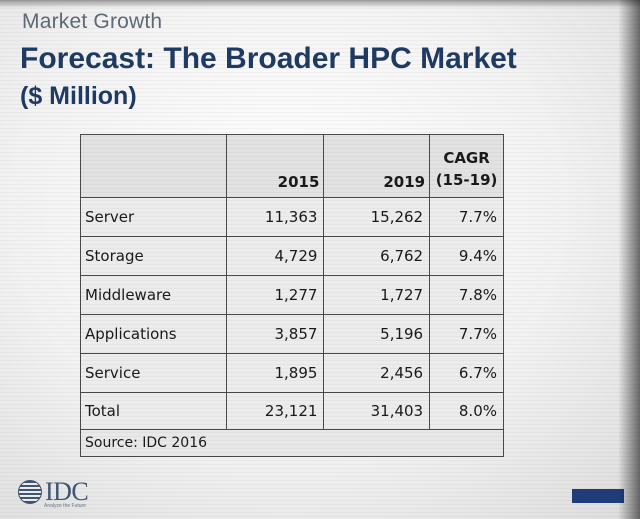 This screenshot has height=519, width=640. What do you see at coordinates (65, 506) in the screenshot?
I see `logo-tagline: Analyze the Future` at bounding box center [65, 506].